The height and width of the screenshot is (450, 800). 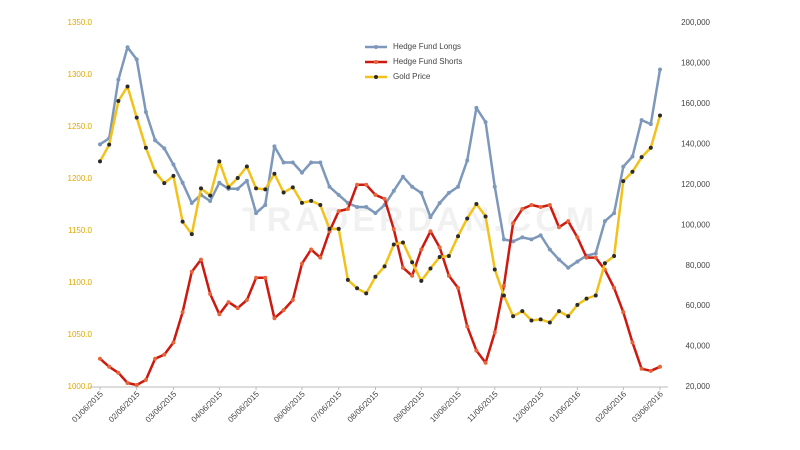 I want to click on y-tick-label: 1250.0, so click(x=80, y=126).